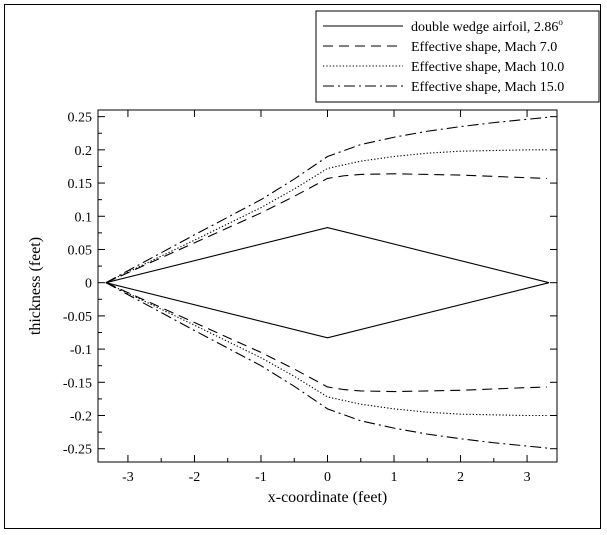  What do you see at coordinates (327, 497) in the screenshot?
I see `x-axis-label: x-coordinate (feet)` at bounding box center [327, 497].